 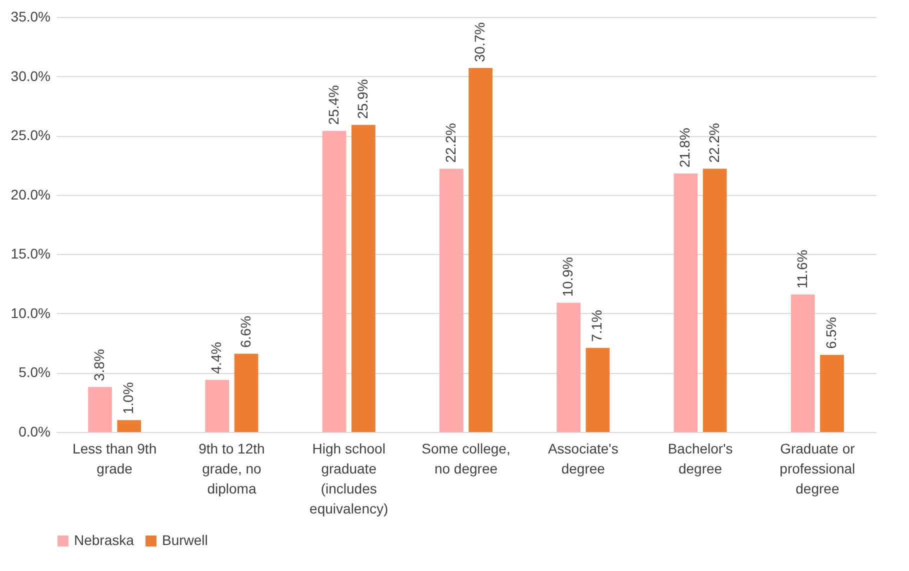 What do you see at coordinates (114, 458) in the screenshot?
I see `x-tick-label: Less than 9th grade` at bounding box center [114, 458].